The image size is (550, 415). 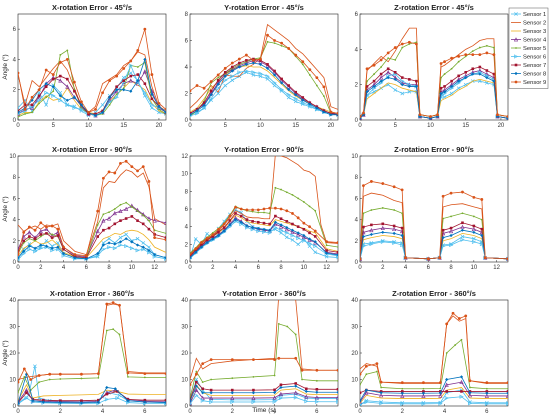 I want to click on y-tick-label: 30, so click(x=354, y=328).